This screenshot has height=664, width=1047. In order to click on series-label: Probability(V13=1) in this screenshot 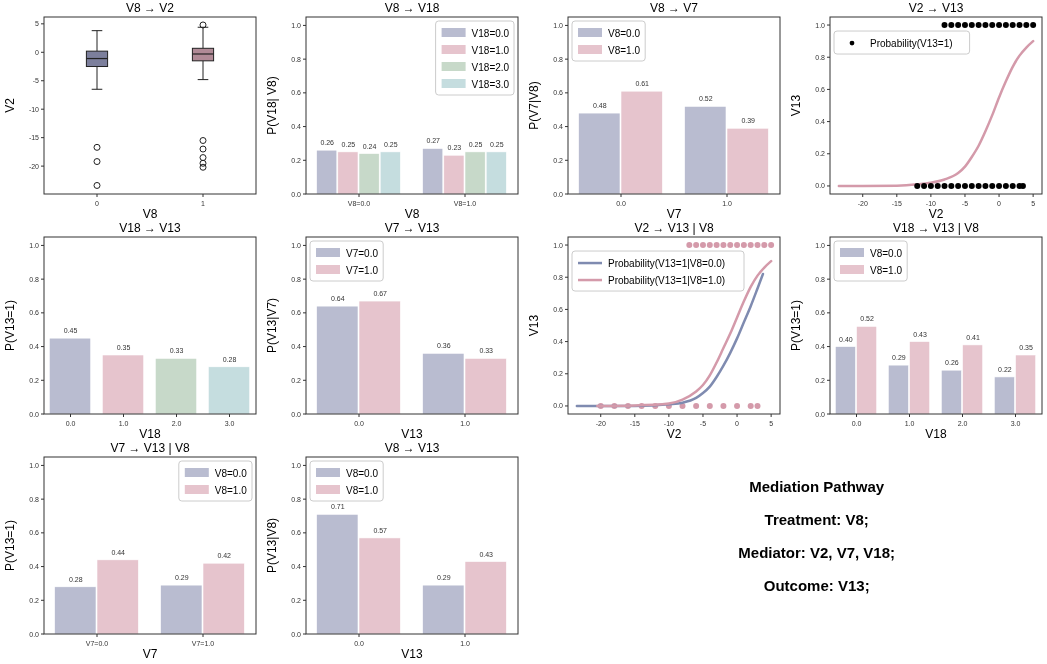, I will do `click(911, 44)`.